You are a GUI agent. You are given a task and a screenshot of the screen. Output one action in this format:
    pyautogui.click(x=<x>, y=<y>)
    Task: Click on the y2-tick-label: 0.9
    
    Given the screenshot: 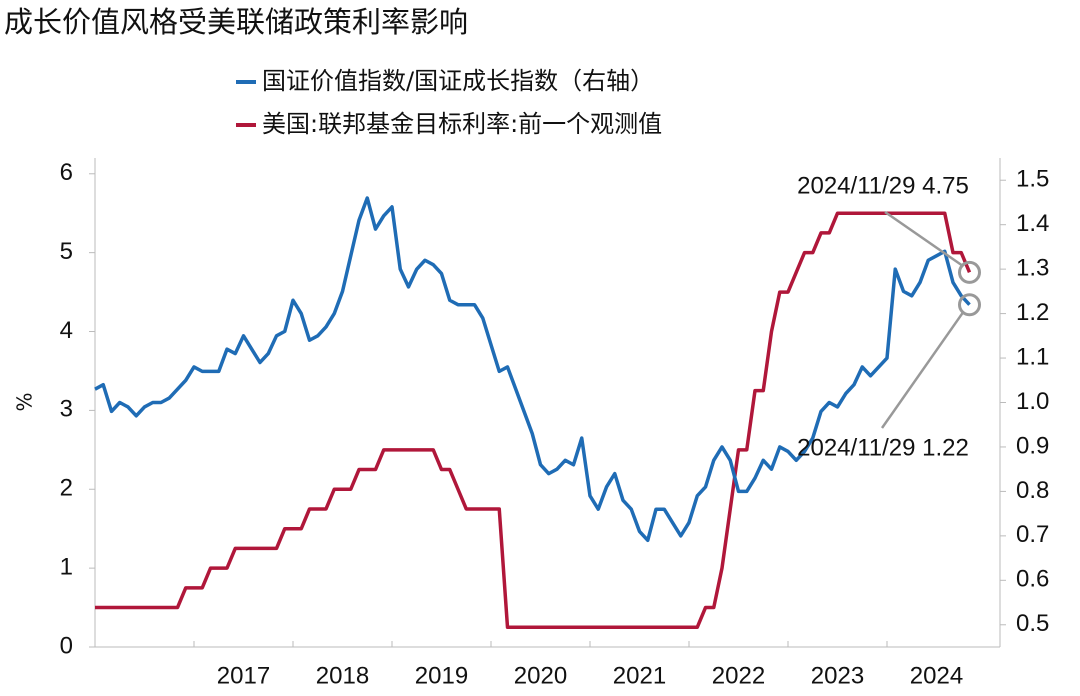 What is the action you would take?
    pyautogui.click(x=1032, y=445)
    